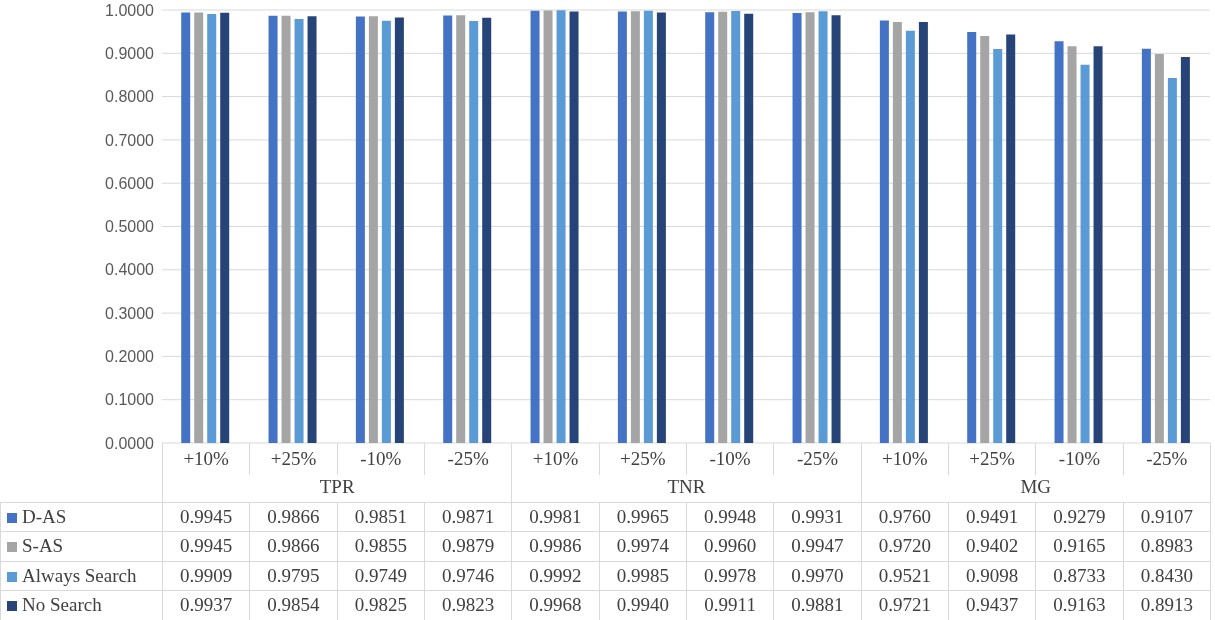 The width and height of the screenshot is (1215, 620). What do you see at coordinates (1167, 576) in the screenshot?
I see `data-label: 0.8430` at bounding box center [1167, 576].